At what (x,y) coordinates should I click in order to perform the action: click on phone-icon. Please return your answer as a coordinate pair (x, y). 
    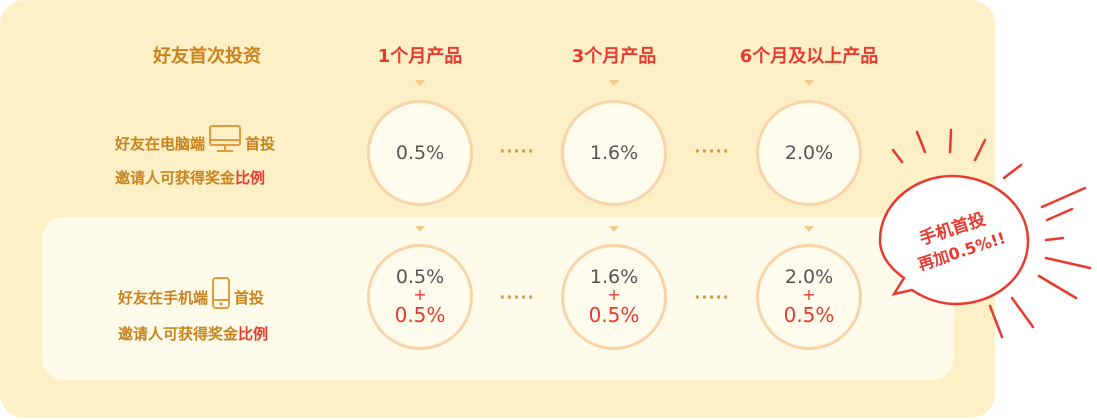
    Looking at the image, I should click on (221, 298).